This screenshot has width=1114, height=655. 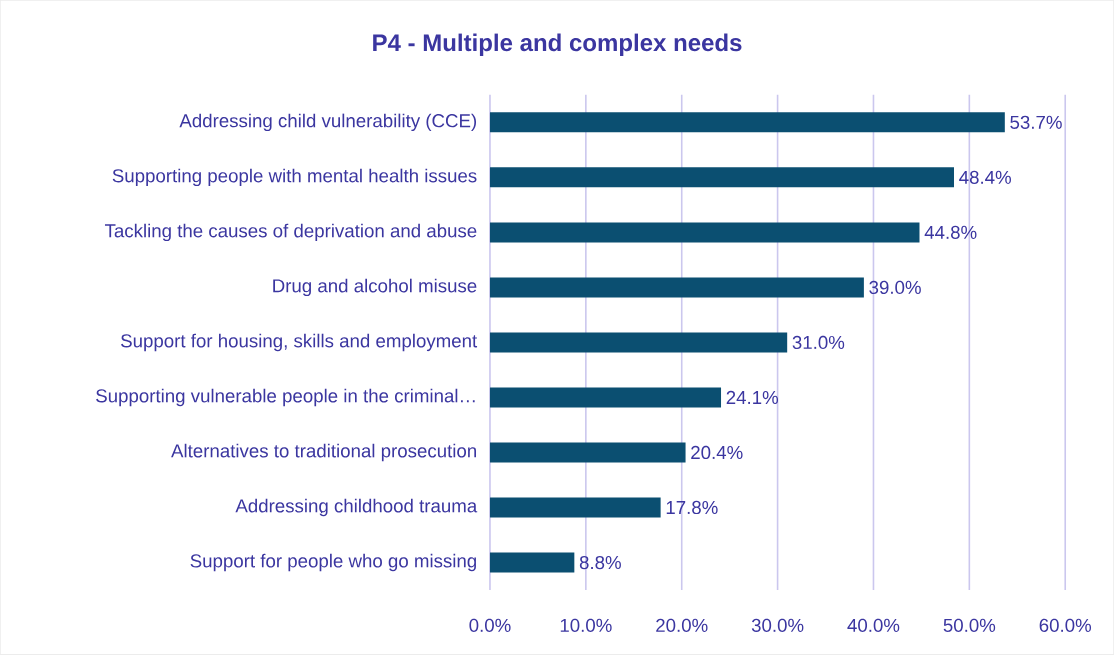 What do you see at coordinates (692, 507) in the screenshot?
I see `data-label: 17.8%` at bounding box center [692, 507].